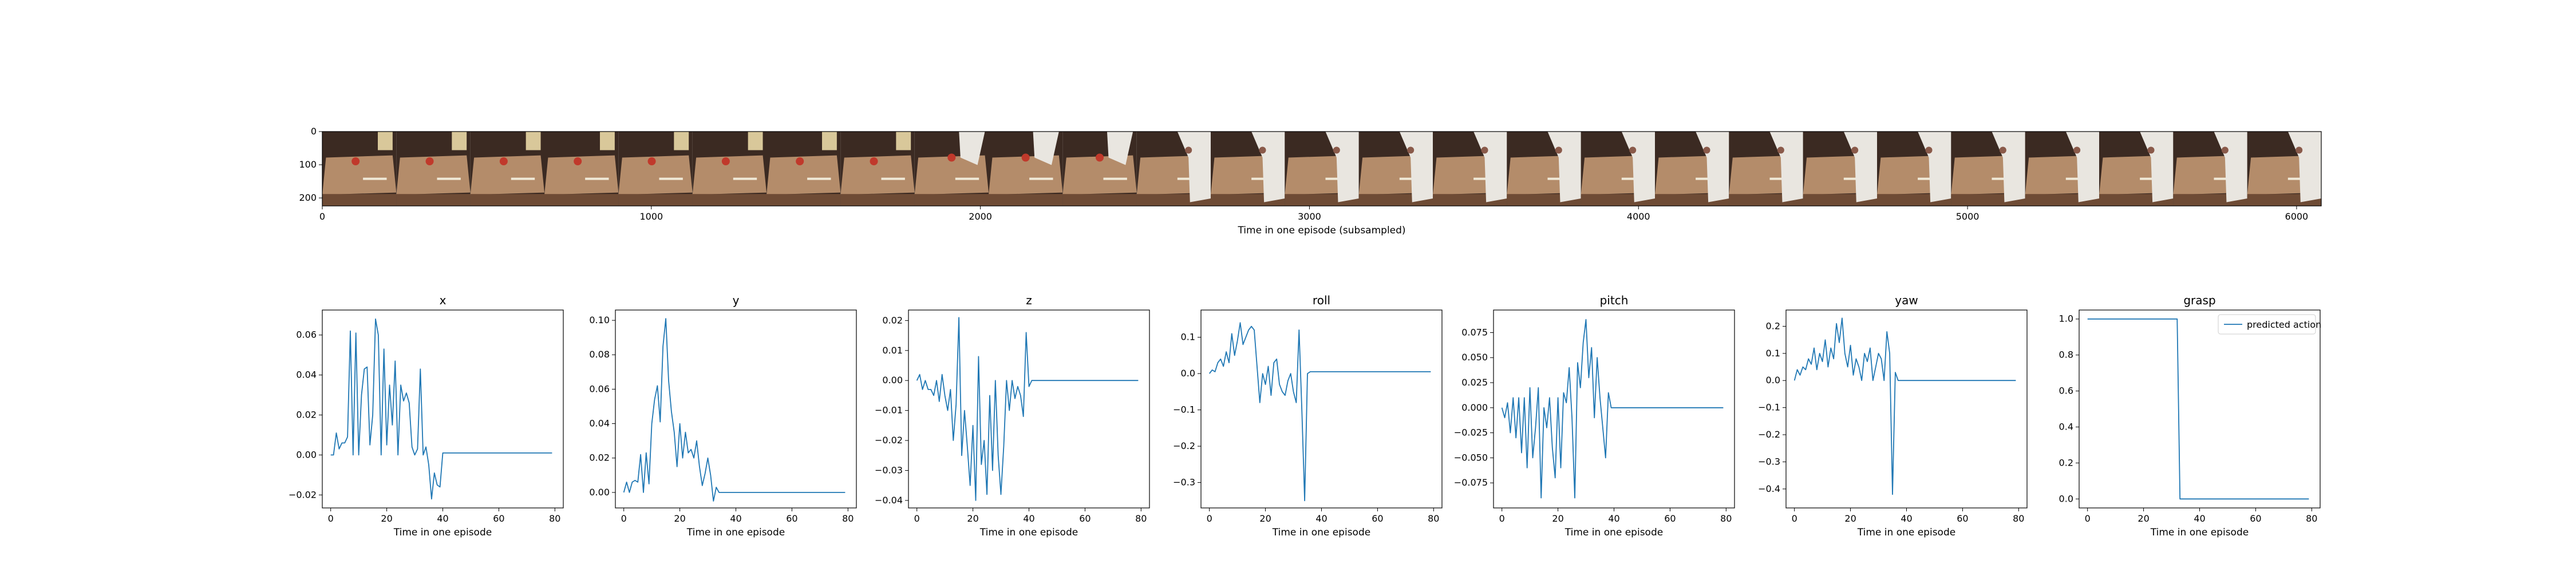  Describe the element at coordinates (1968, 216) in the screenshot. I see `strip-x-tick-label: 5000` at that location.